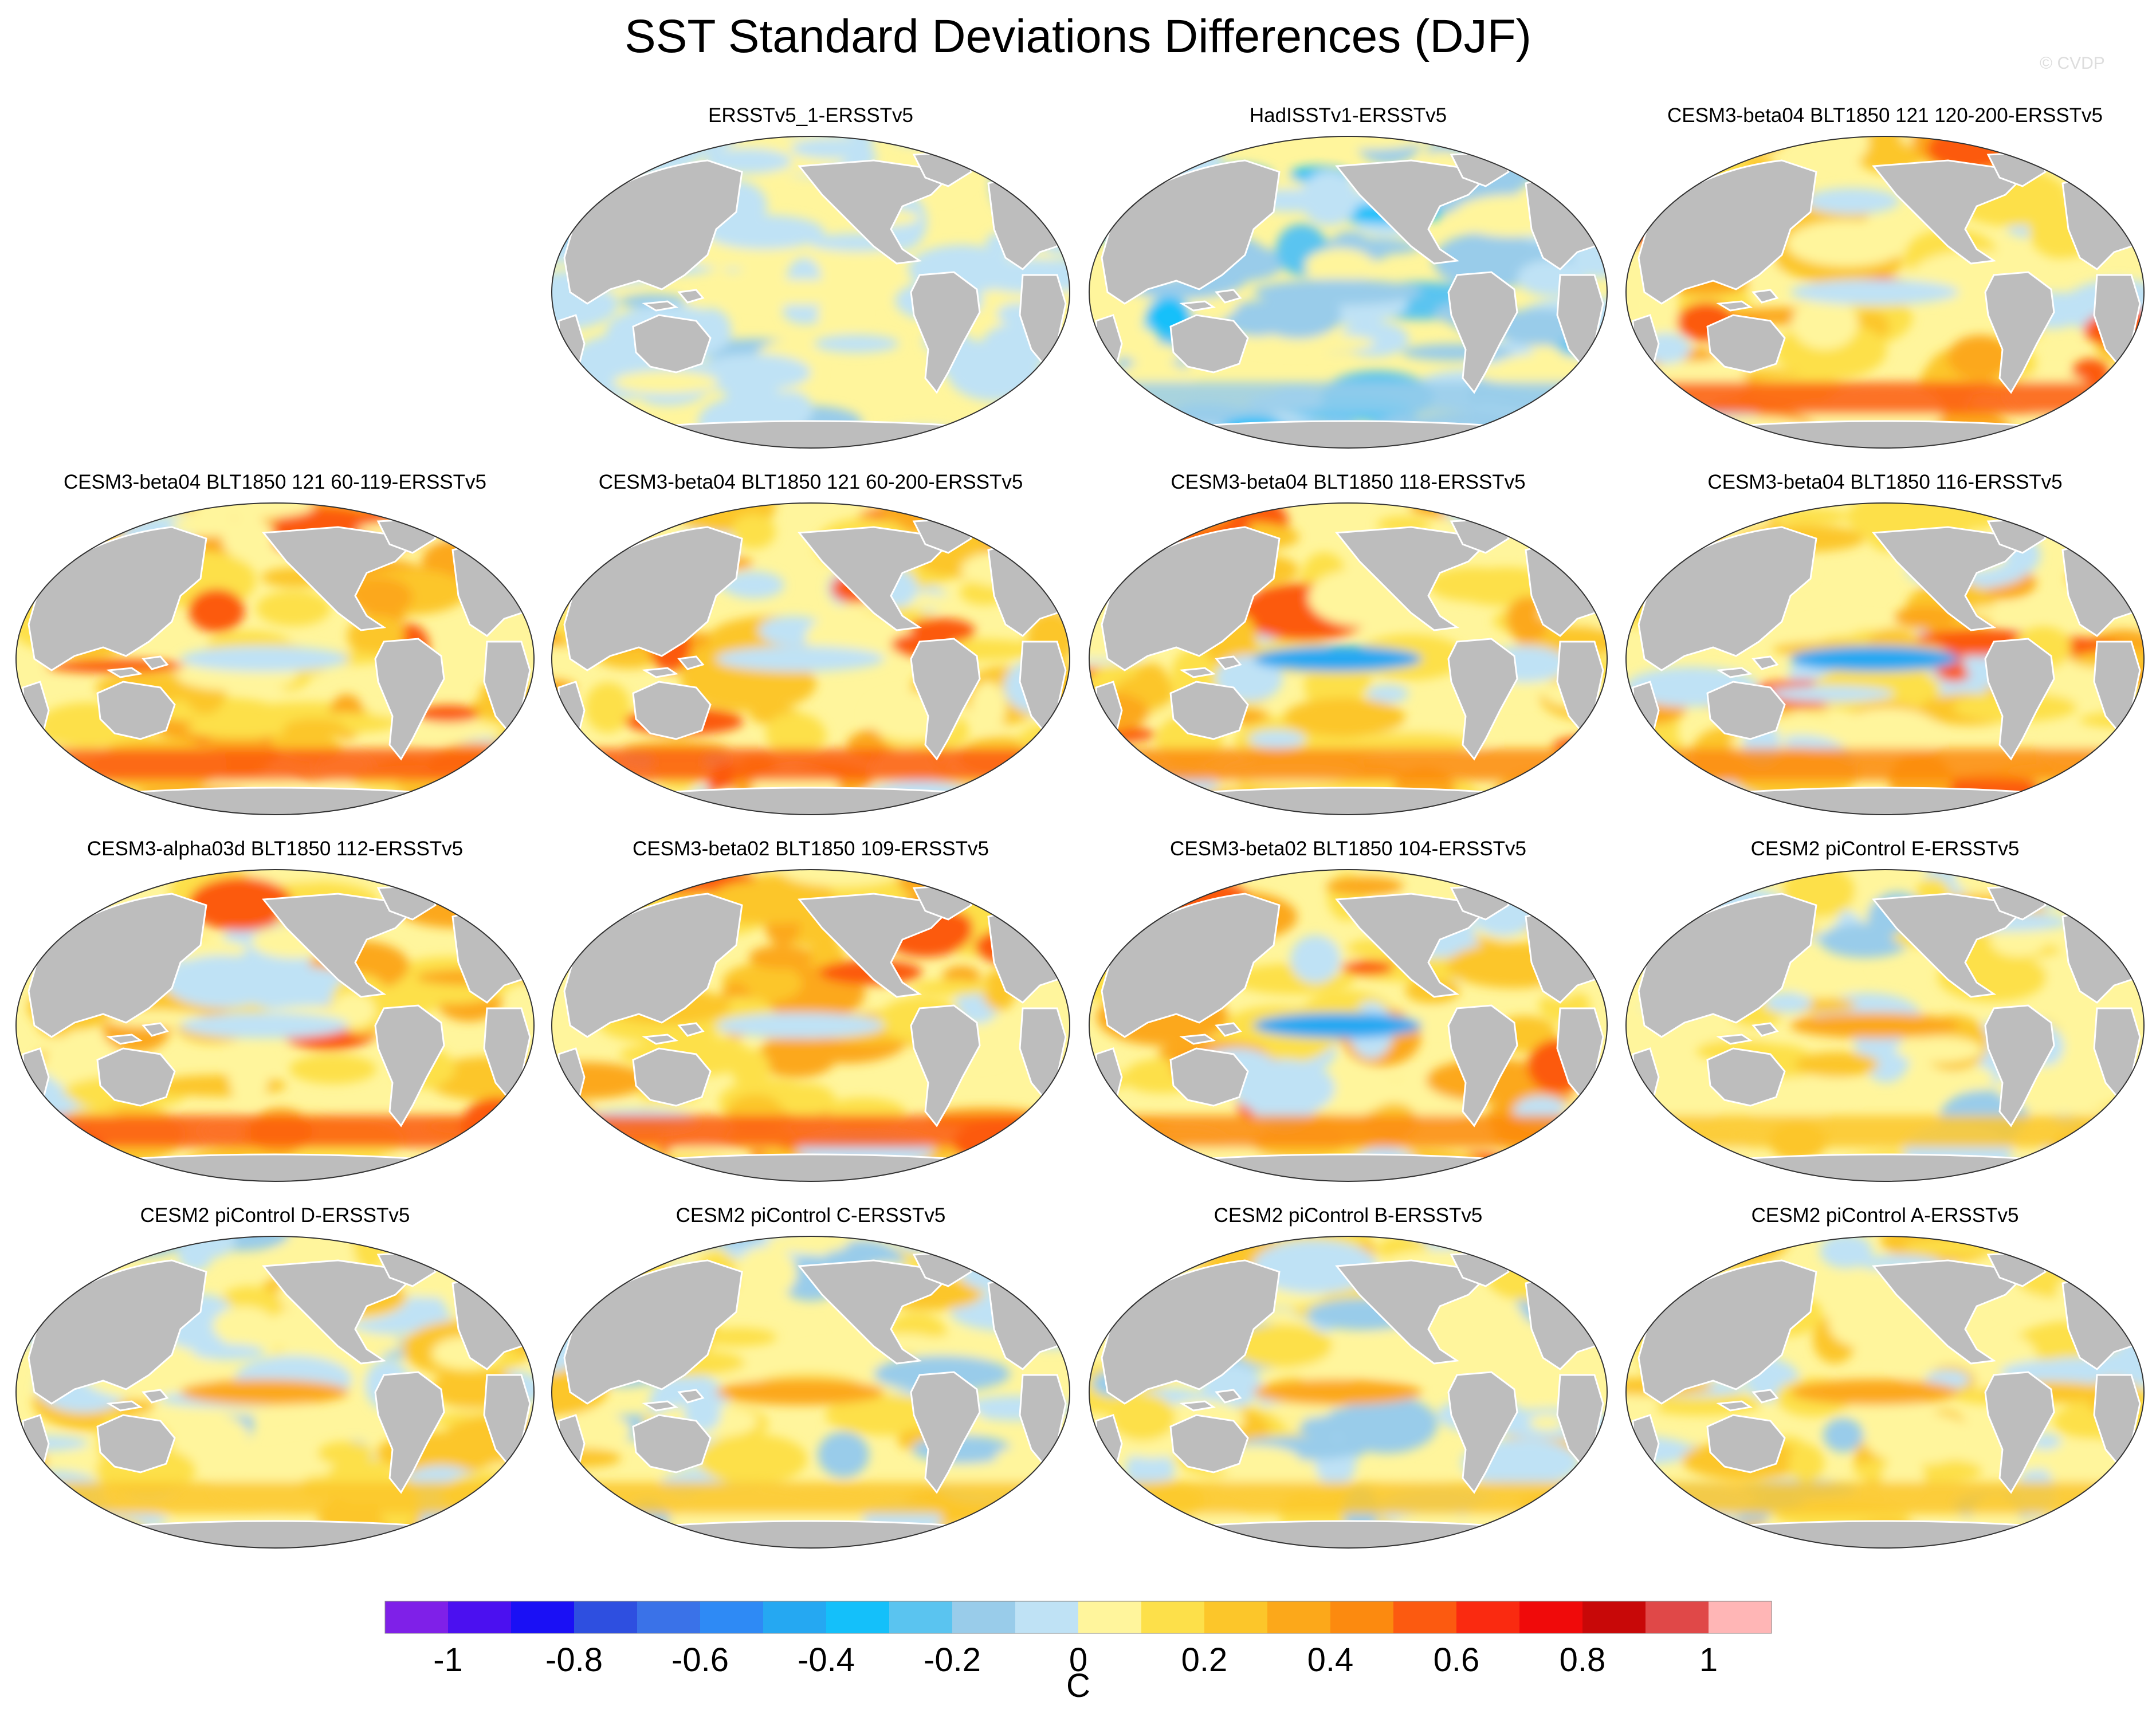 Image resolution: width=2156 pixels, height=1725 pixels. Describe the element at coordinates (811, 849) in the screenshot. I see `panel-title: CESM3-beta02 BLT1850 109-ERSSTv5` at that location.